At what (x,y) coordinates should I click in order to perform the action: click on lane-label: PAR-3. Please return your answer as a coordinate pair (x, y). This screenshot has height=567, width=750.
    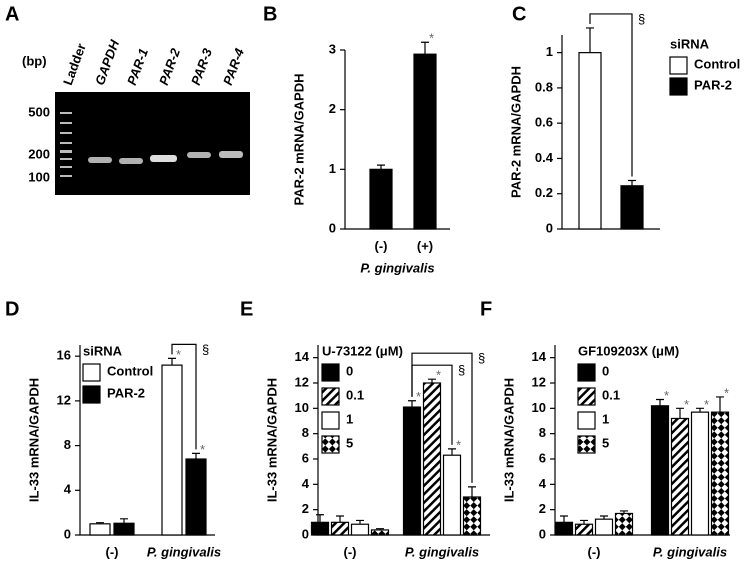
    Looking at the image, I should click on (201, 67).